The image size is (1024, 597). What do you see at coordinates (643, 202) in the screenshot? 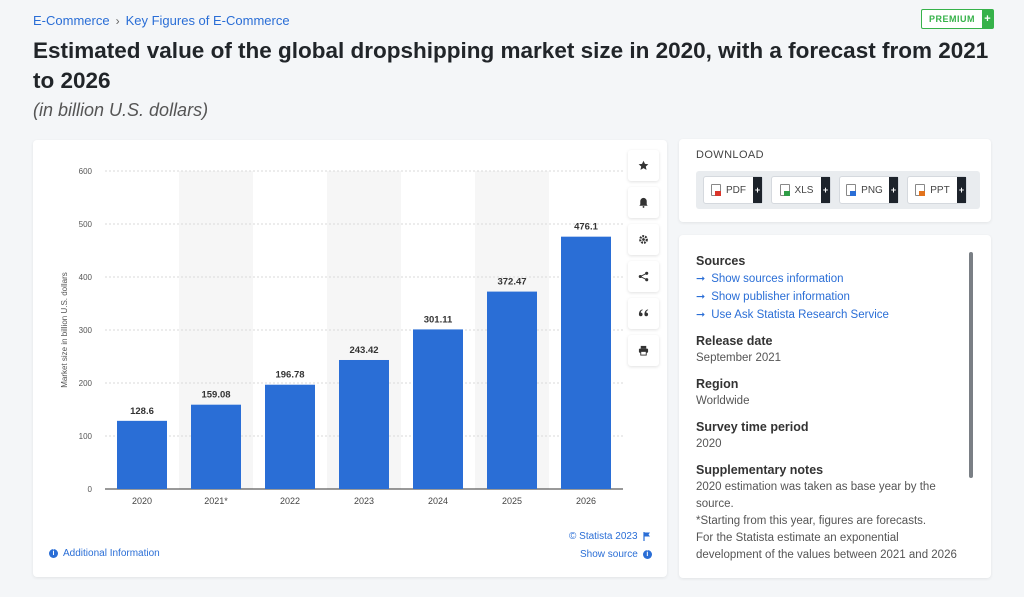
I see `bell-icon` at bounding box center [643, 202].